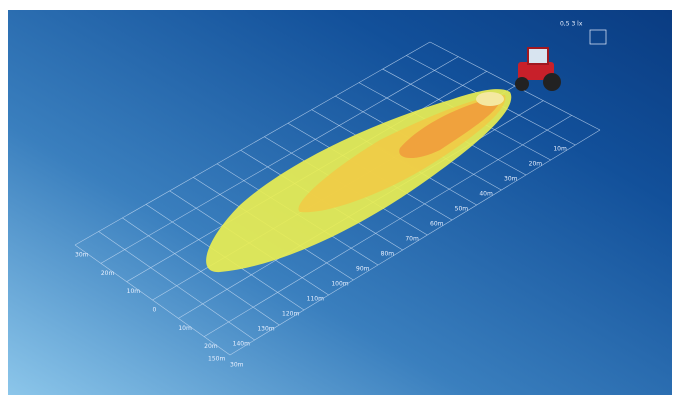 This screenshot has width=680, height=405. I want to click on tractor, so click(538, 69).